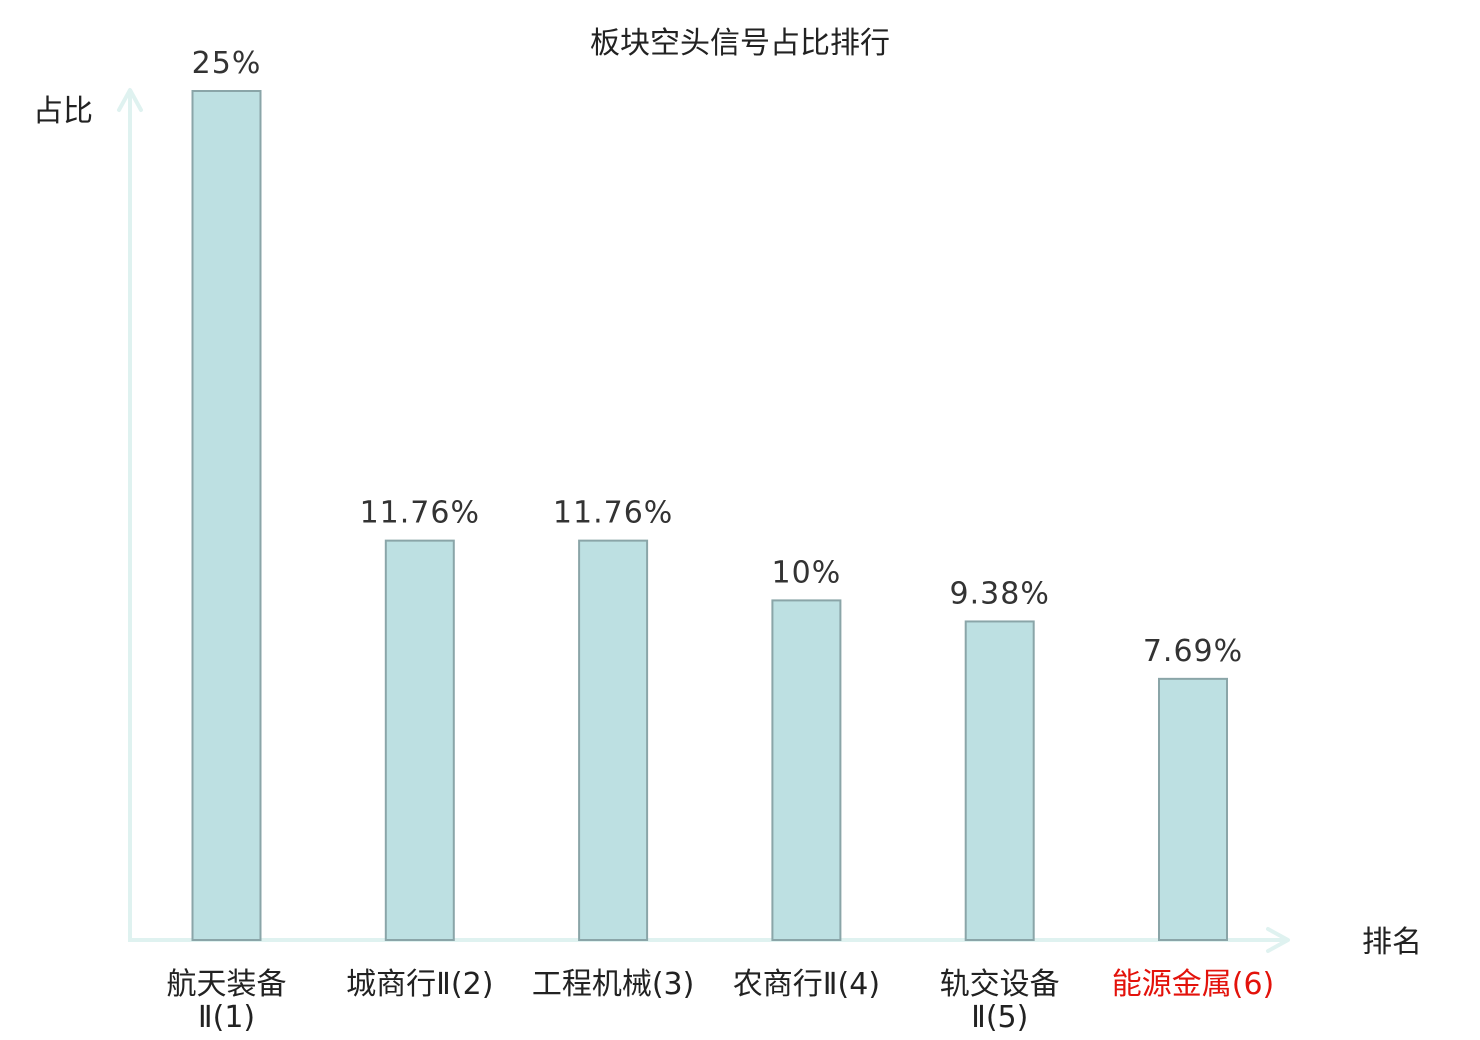 The image size is (1480, 1040). What do you see at coordinates (740, 43) in the screenshot?
I see `chart-title: 板块空头信号占比排行` at bounding box center [740, 43].